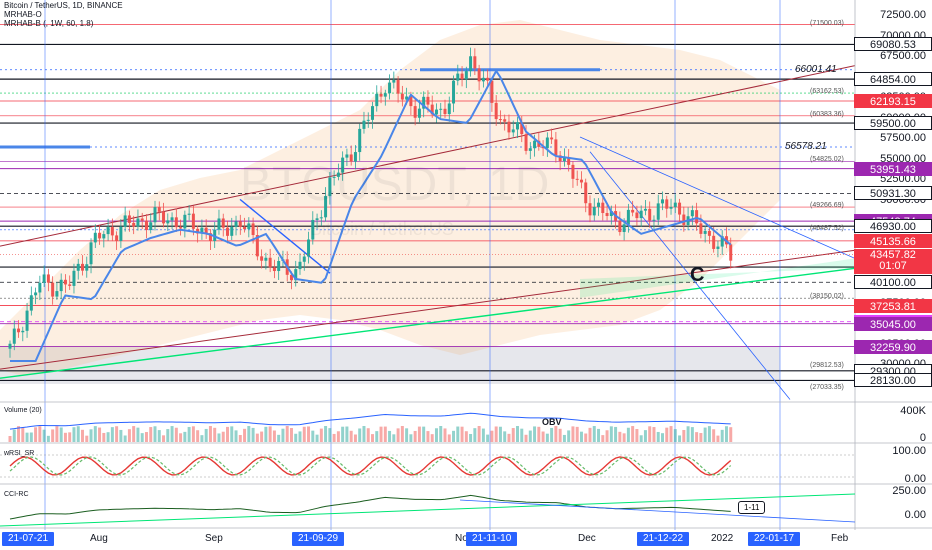 The height and width of the screenshot is (550, 932). I want to click on chart-title: Bitcoin / TetherUS, 1D, BINANCE, so click(63, 5).